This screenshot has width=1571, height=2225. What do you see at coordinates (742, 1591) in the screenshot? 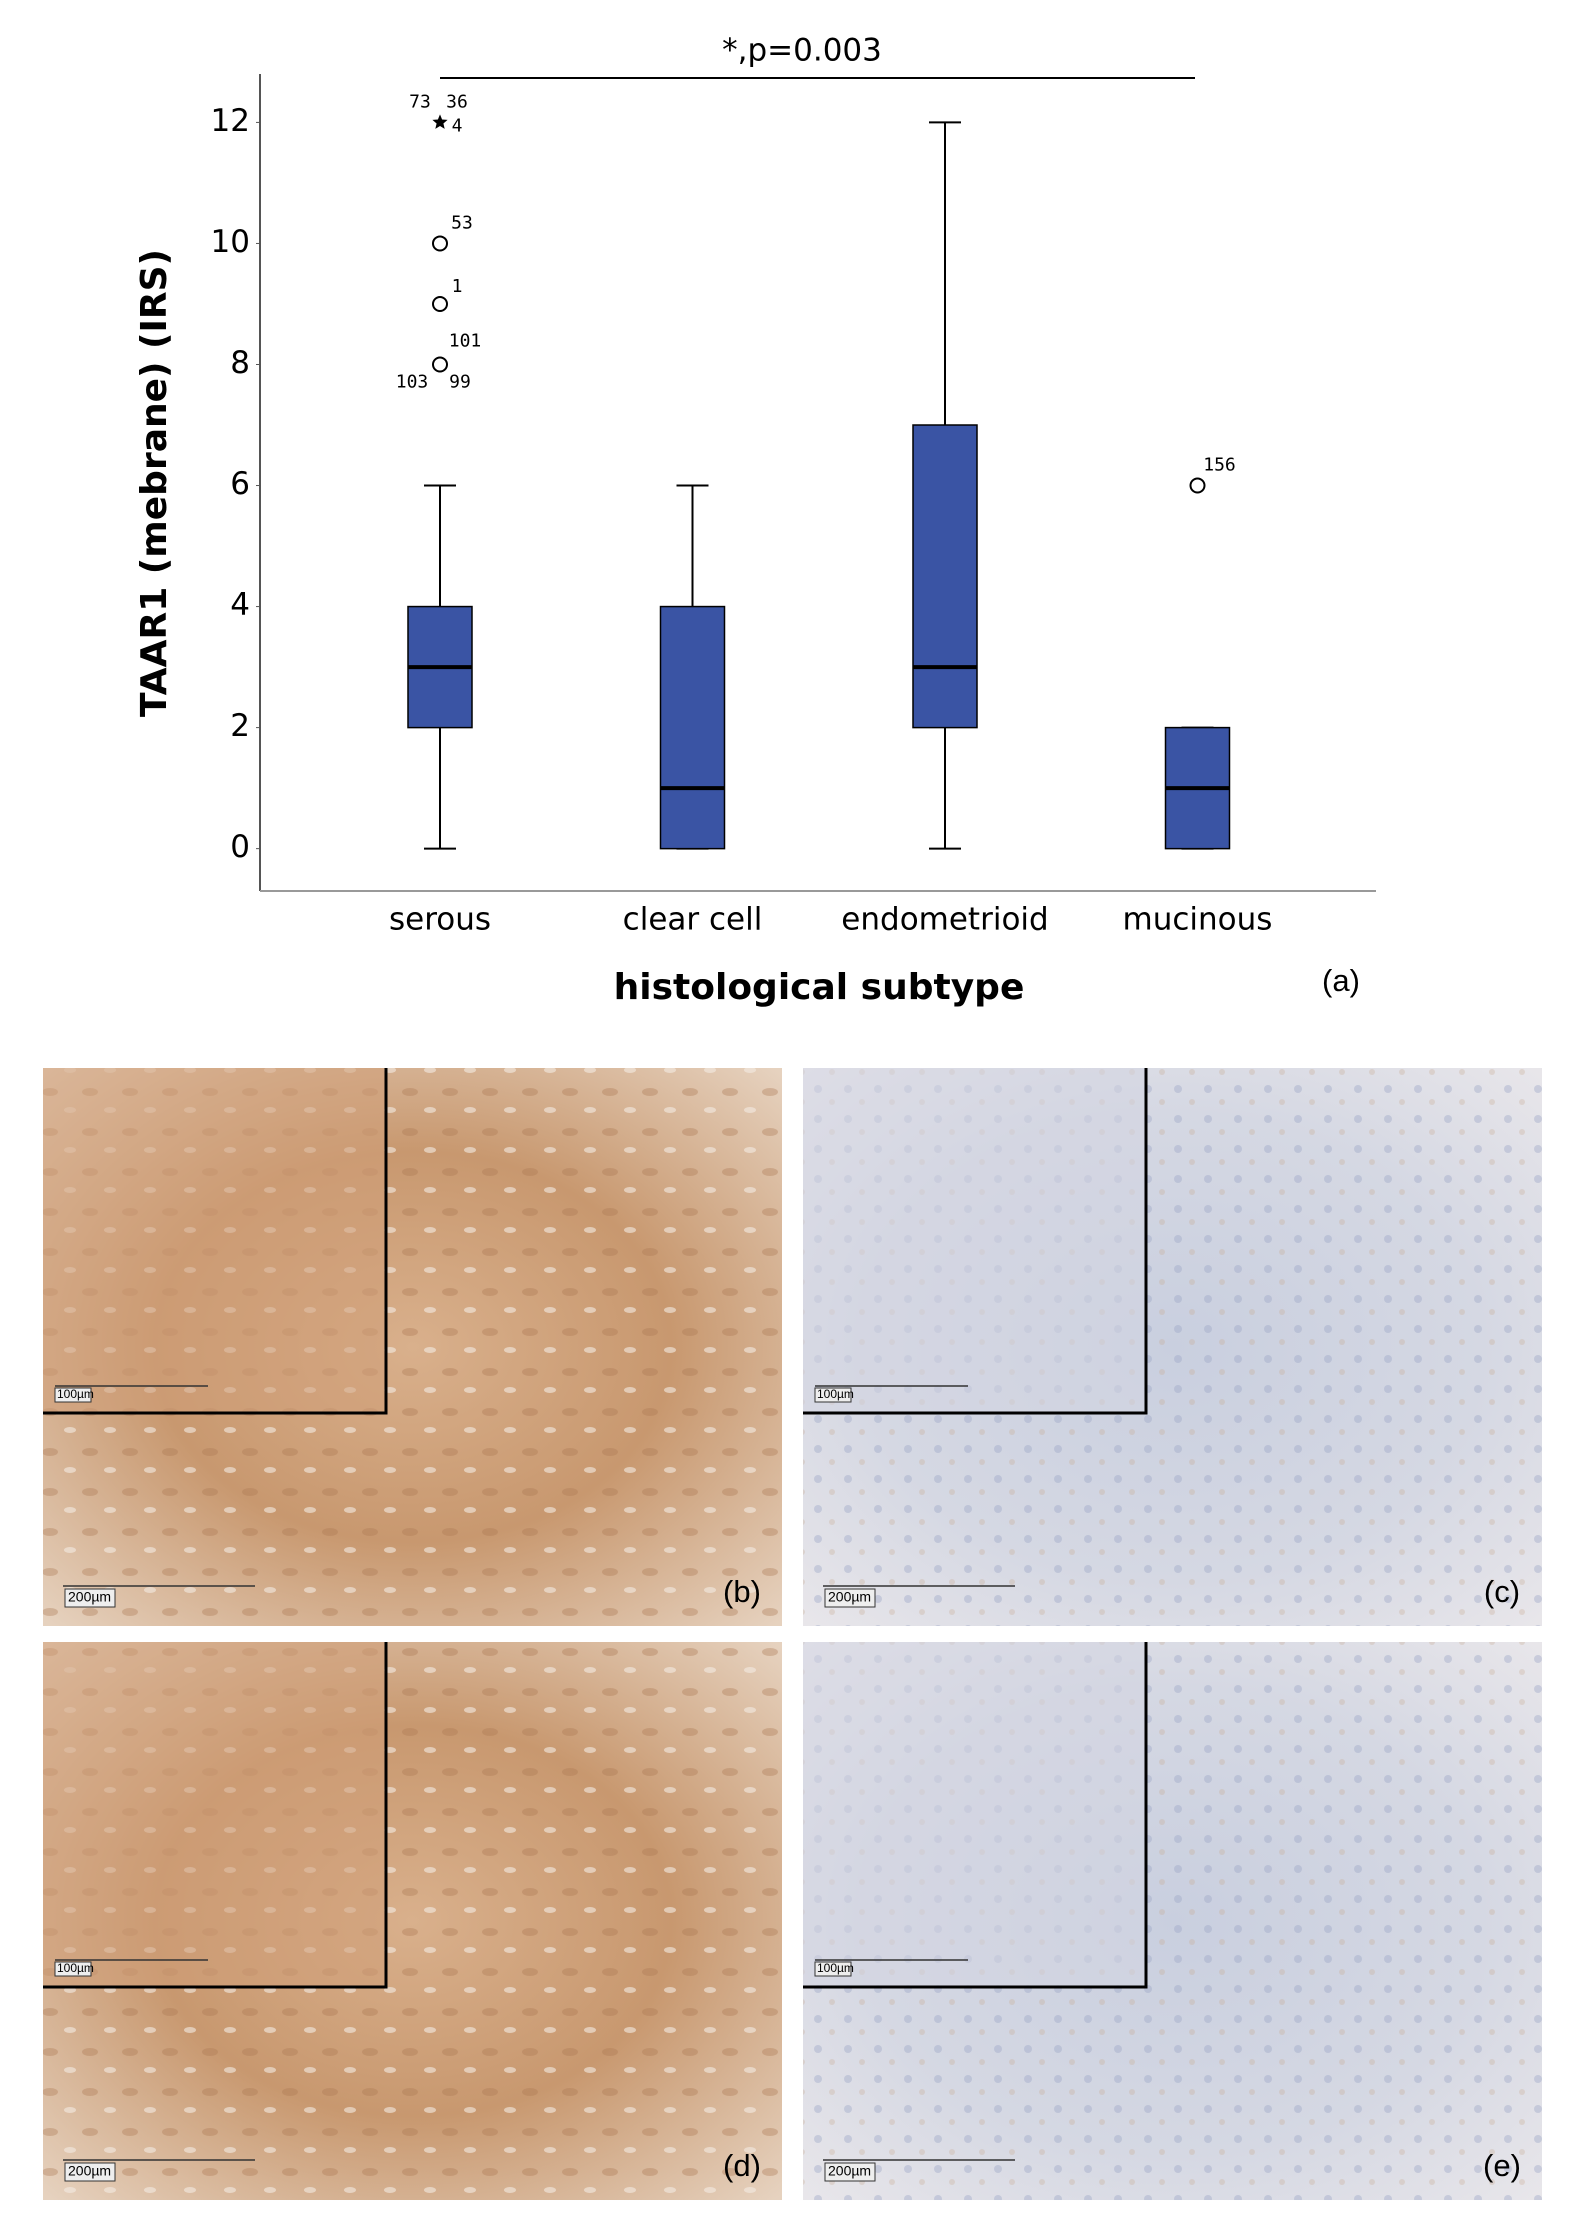
I see `panel-label: (b)` at bounding box center [742, 1591].